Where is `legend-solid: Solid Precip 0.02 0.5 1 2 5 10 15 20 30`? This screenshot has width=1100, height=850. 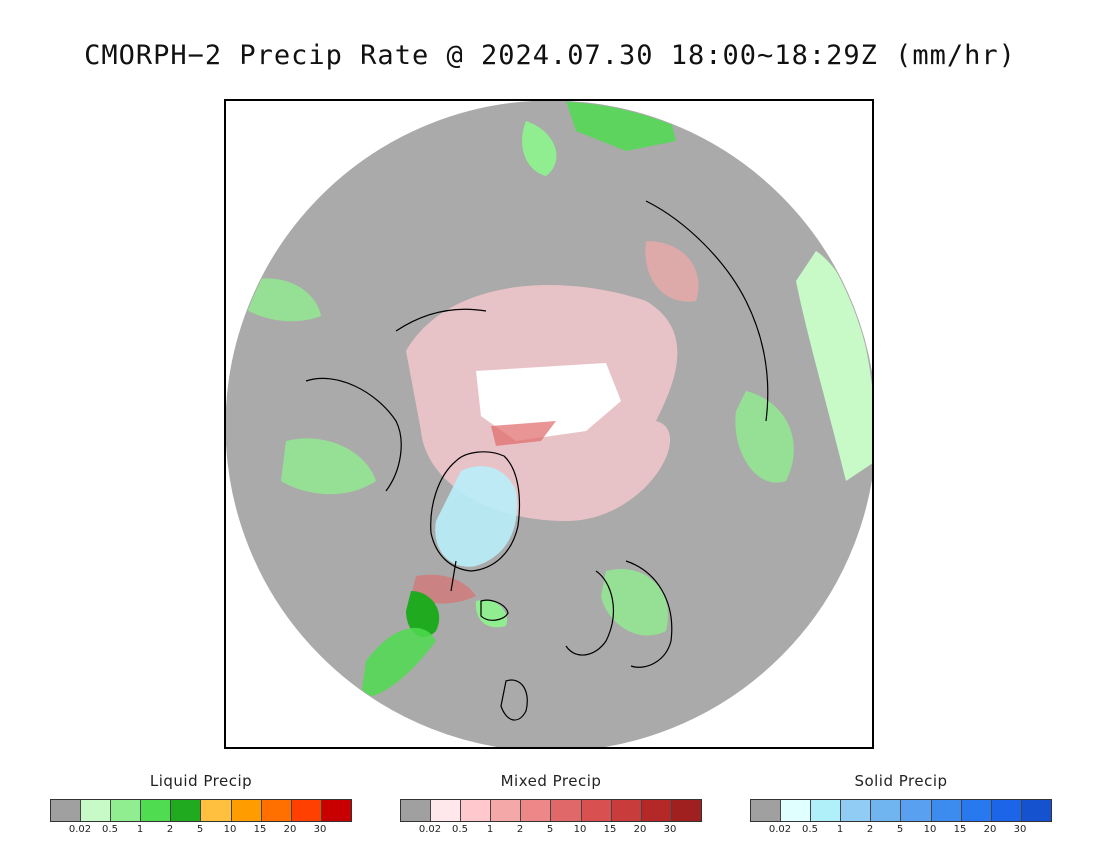
legend-solid: Solid Precip 0.02 0.5 1 2 5 10 15 20 30 is located at coordinates (901, 805).